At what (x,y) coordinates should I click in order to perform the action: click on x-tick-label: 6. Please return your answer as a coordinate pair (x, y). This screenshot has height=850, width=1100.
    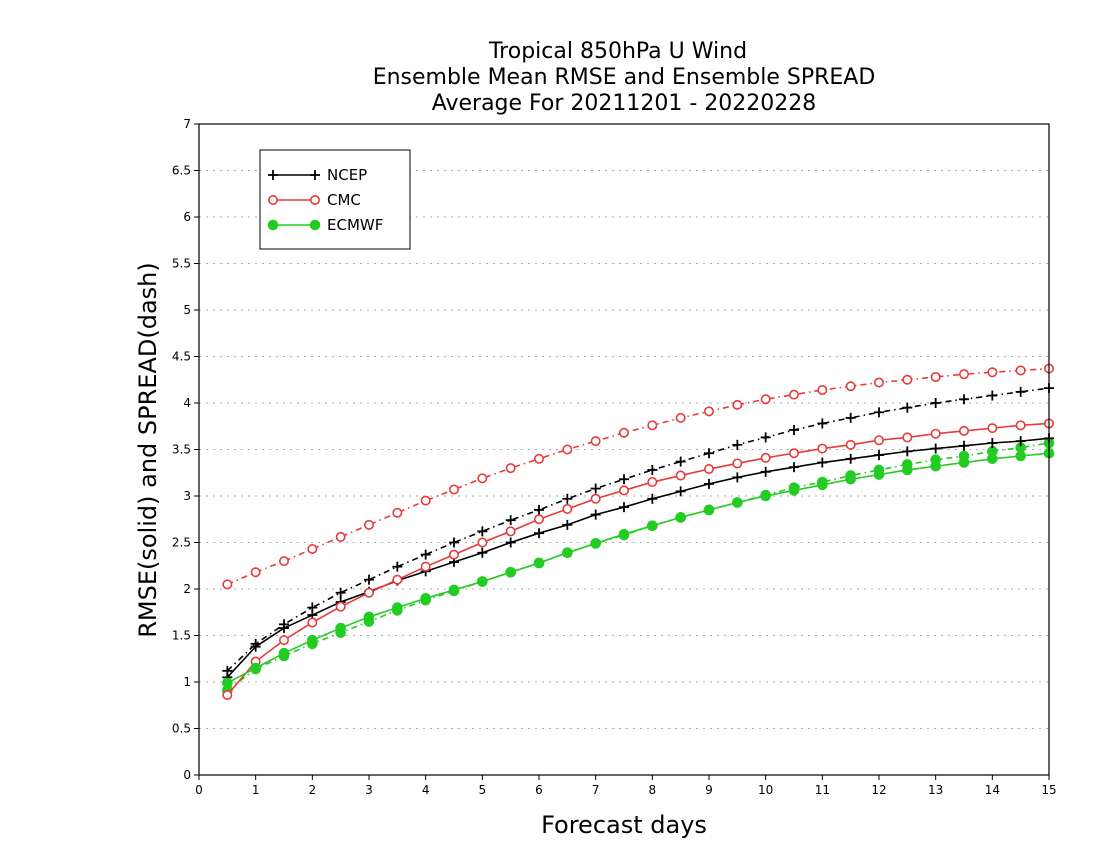
    Looking at the image, I should click on (539, 790).